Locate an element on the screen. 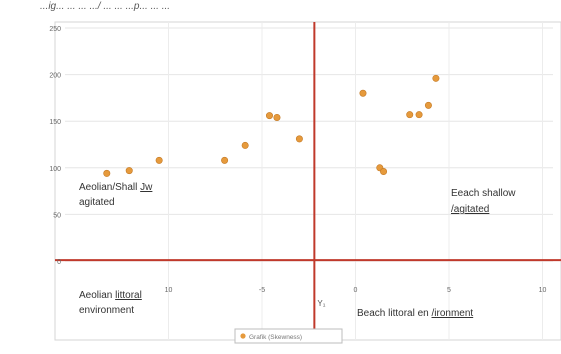 This screenshot has width=561, height=354. underlined-fragment: /ironment is located at coordinates (453, 313).